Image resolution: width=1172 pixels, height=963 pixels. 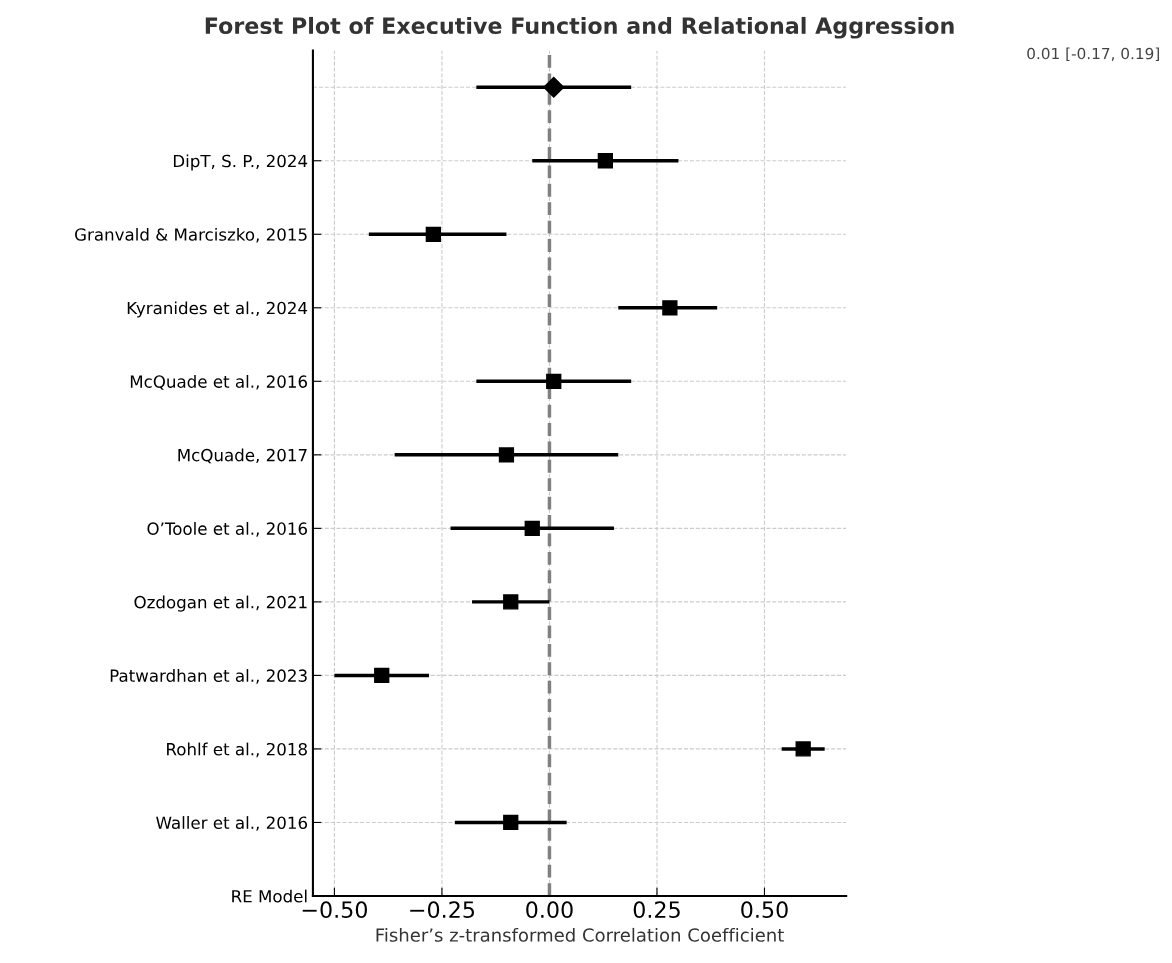 I want to click on y-tick-label: Kyranides et al., 2024, so click(x=217, y=309).